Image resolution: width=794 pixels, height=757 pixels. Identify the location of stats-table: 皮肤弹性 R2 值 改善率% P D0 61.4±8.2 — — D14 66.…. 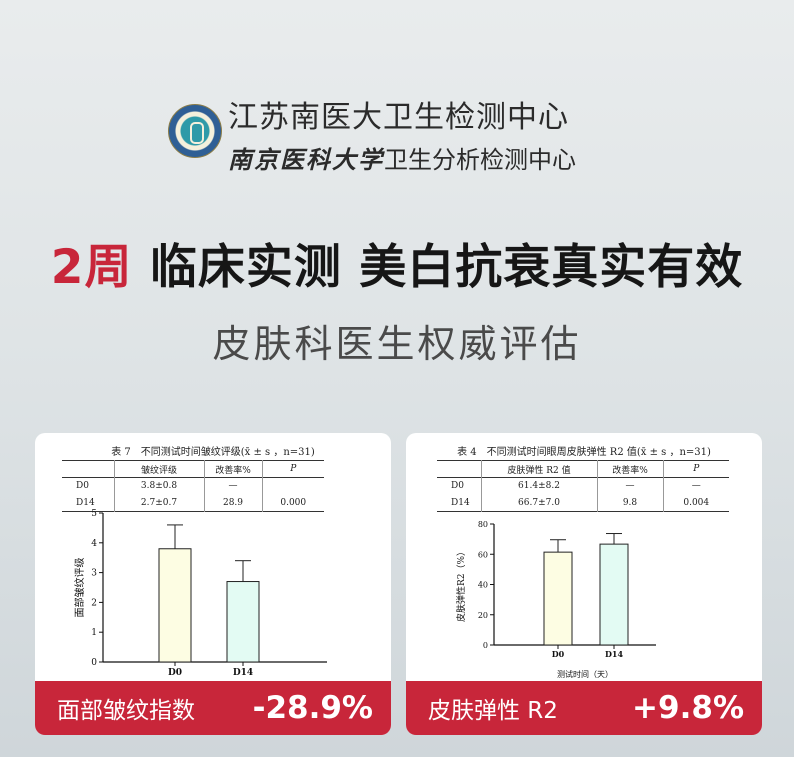
(583, 486).